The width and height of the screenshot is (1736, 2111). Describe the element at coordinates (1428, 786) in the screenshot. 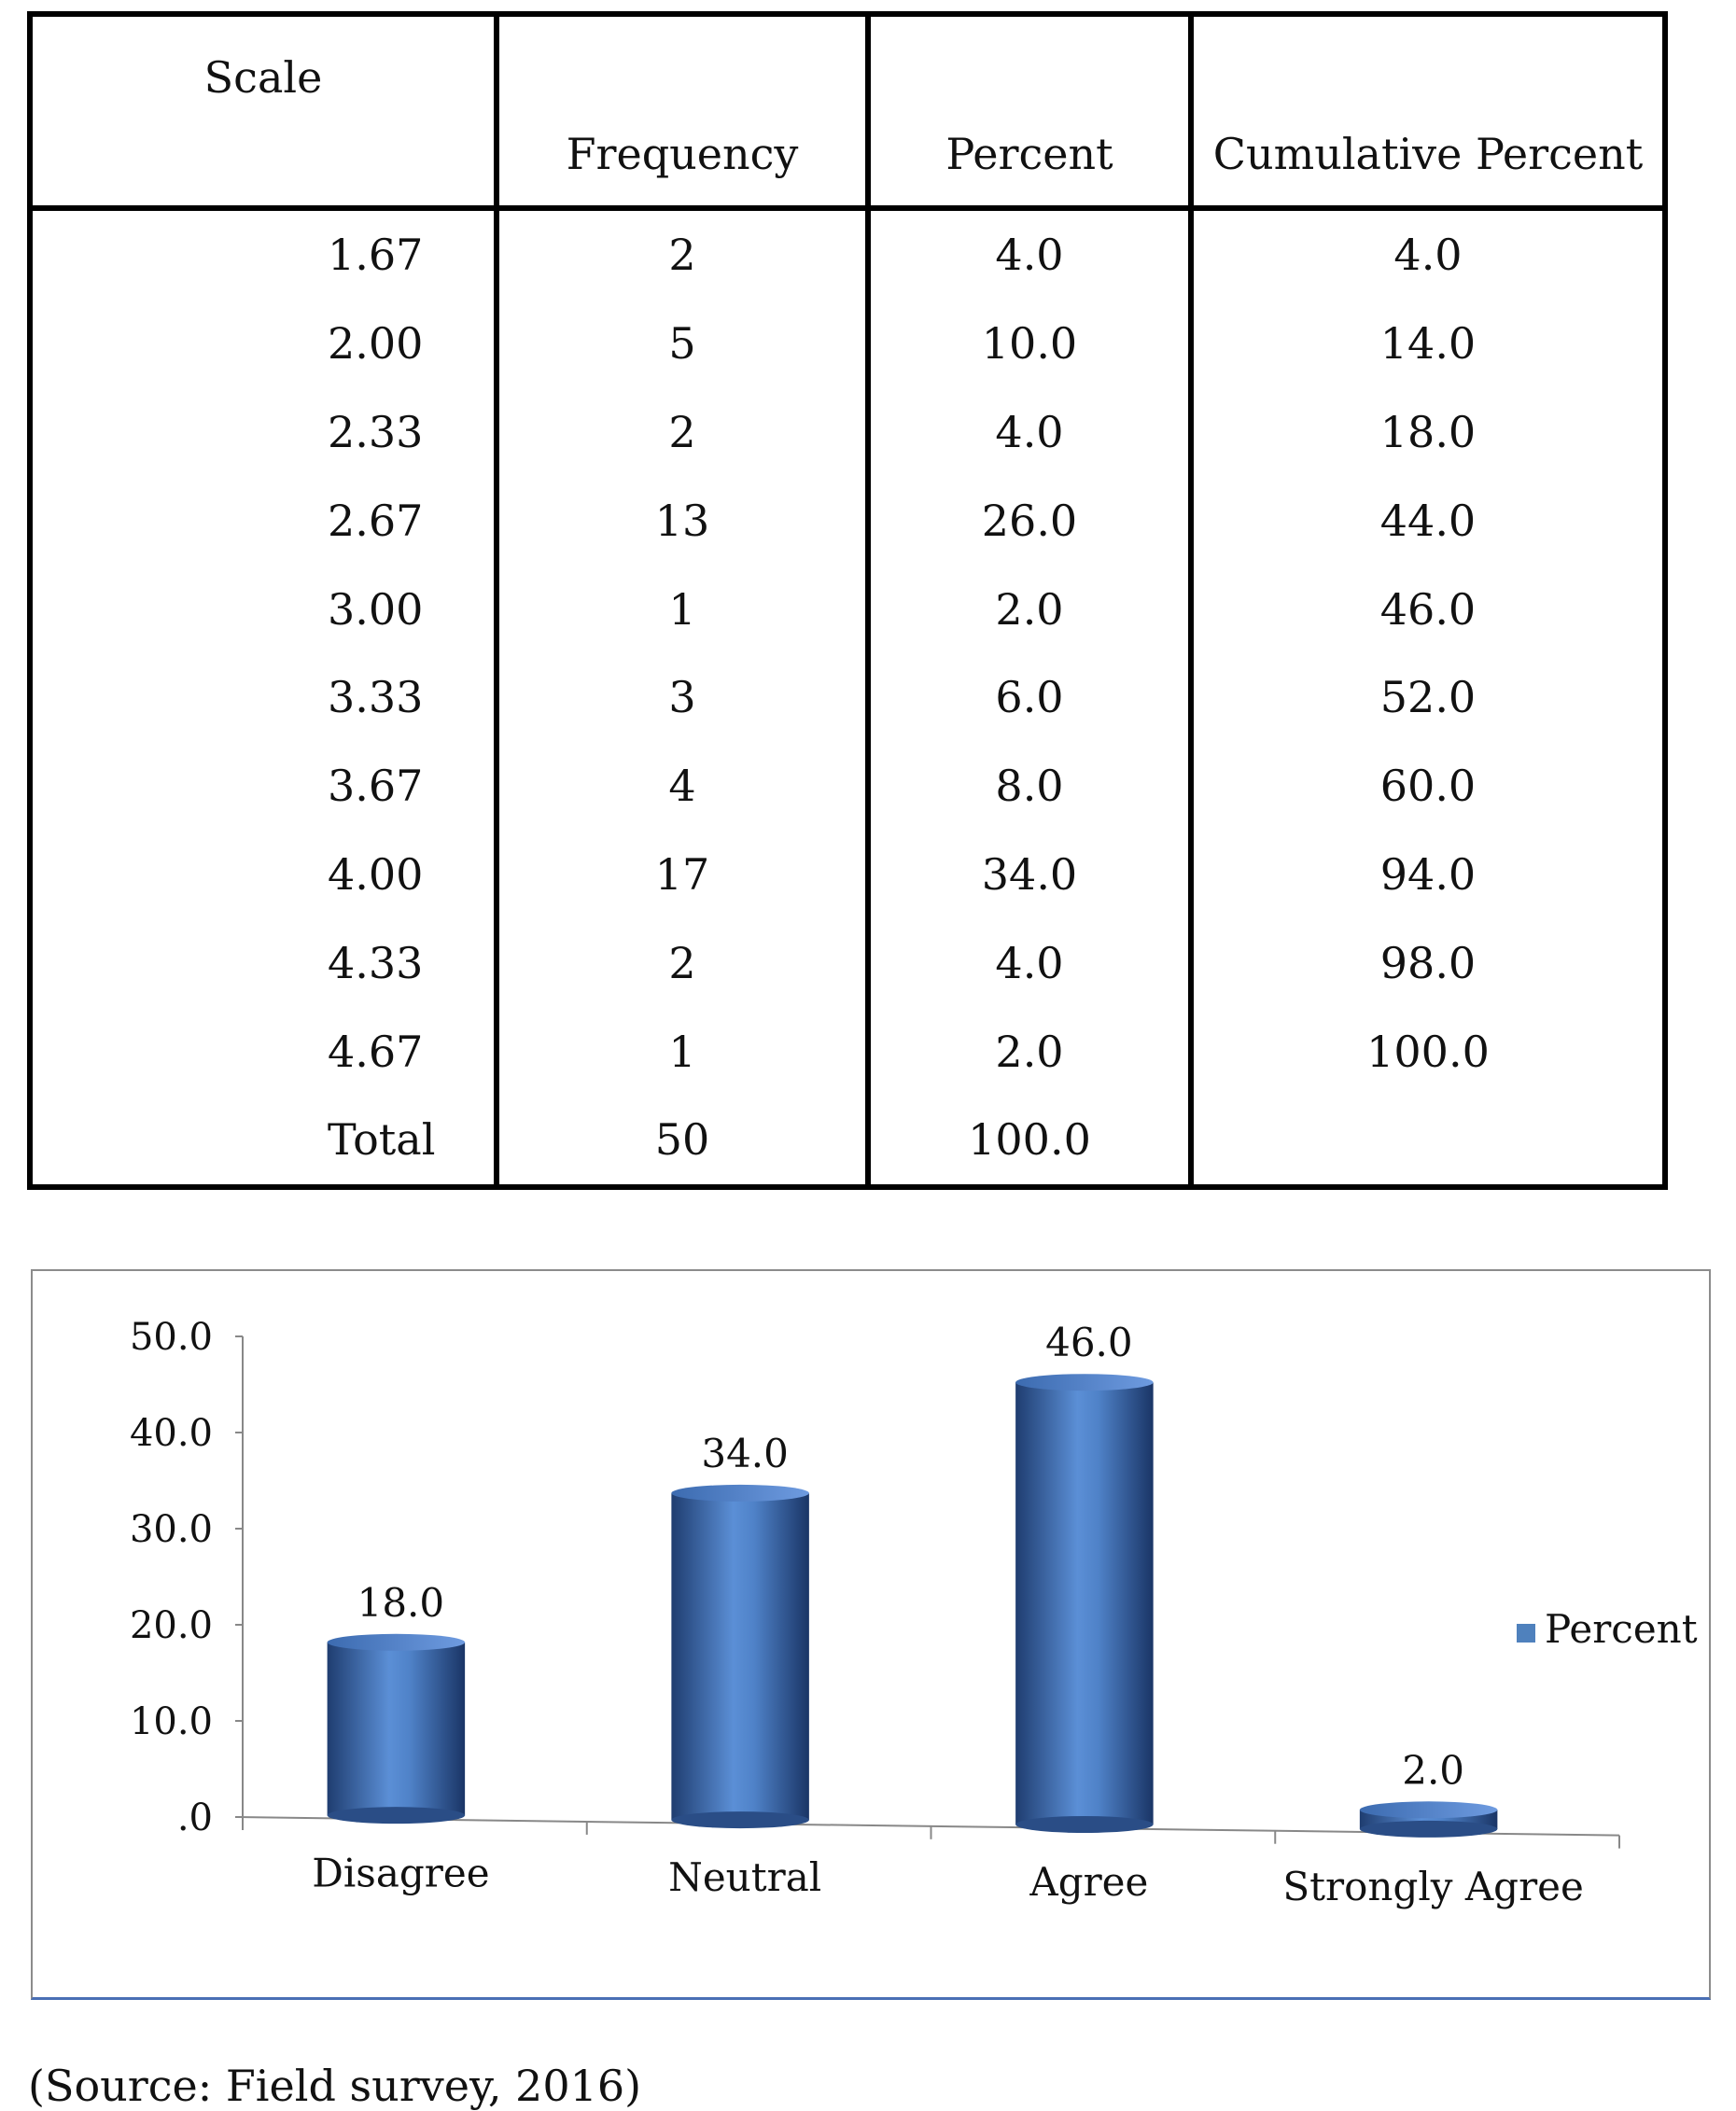

I see `cell-cumulative-percent: 60.0` at that location.